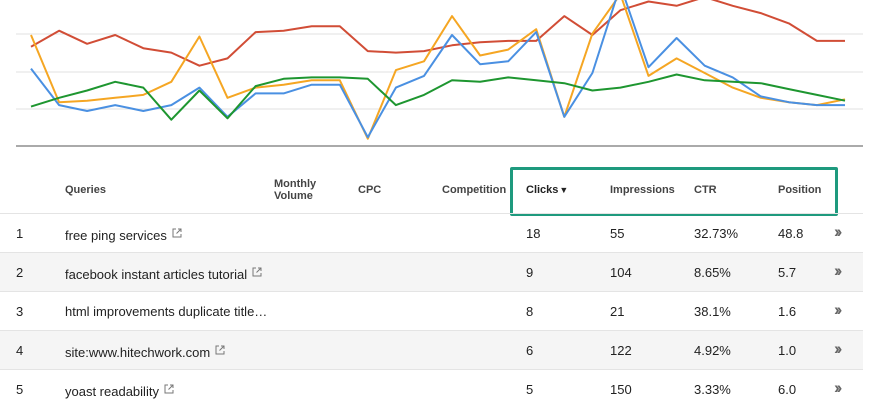  I want to click on query-cell: site:www.hitechwork.com, so click(145, 351).